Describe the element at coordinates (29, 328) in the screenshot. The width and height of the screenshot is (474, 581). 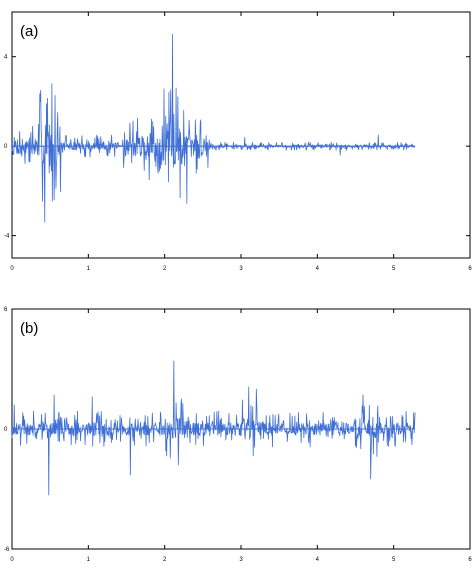
I see `panel-label: (b)` at that location.